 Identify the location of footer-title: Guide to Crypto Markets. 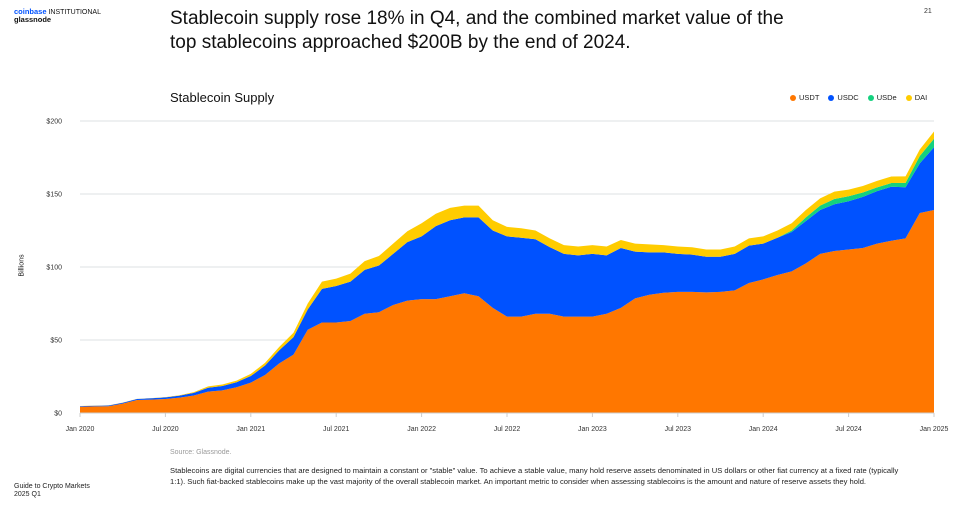
(52, 486).